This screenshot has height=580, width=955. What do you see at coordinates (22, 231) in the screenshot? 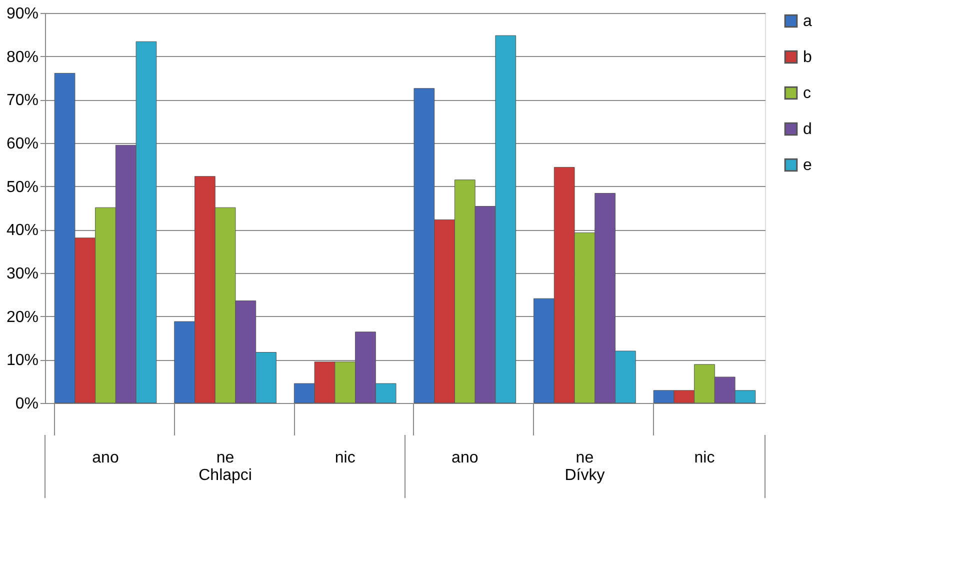
I see `y-tick-label: 40%` at bounding box center [22, 231].